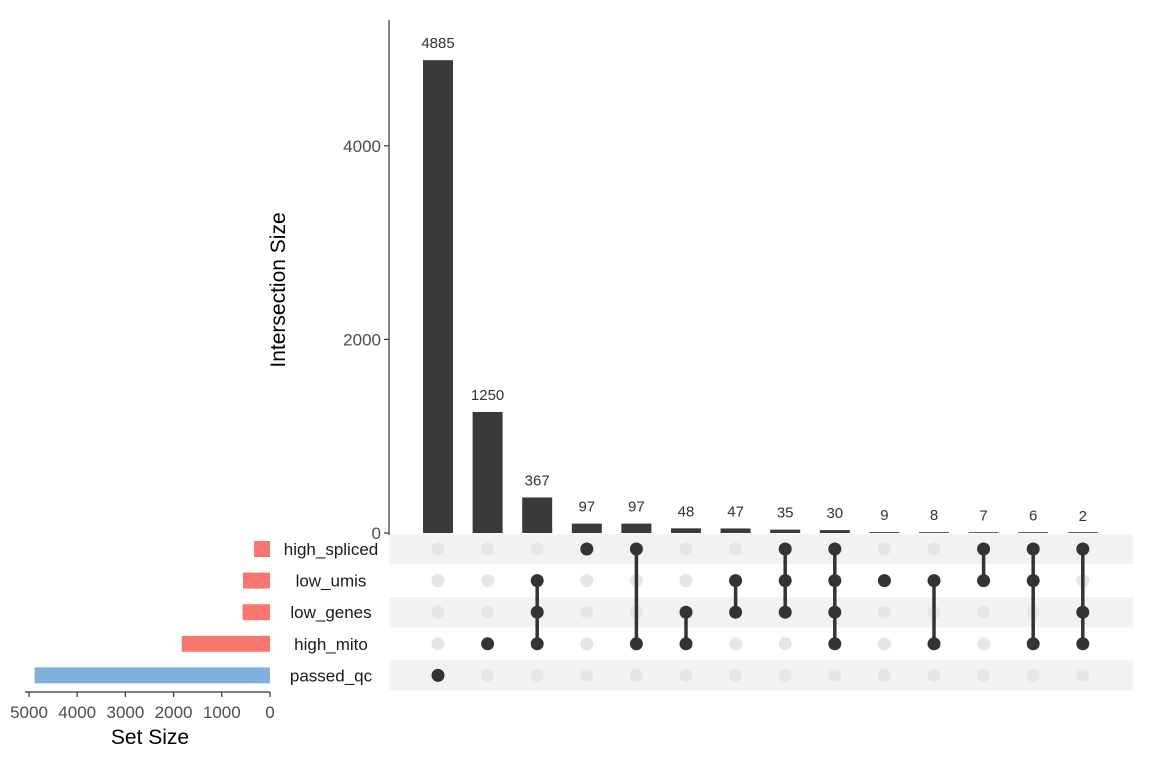 This screenshot has height=768, width=1152. I want to click on intersection-bar-label: 47, so click(735, 511).